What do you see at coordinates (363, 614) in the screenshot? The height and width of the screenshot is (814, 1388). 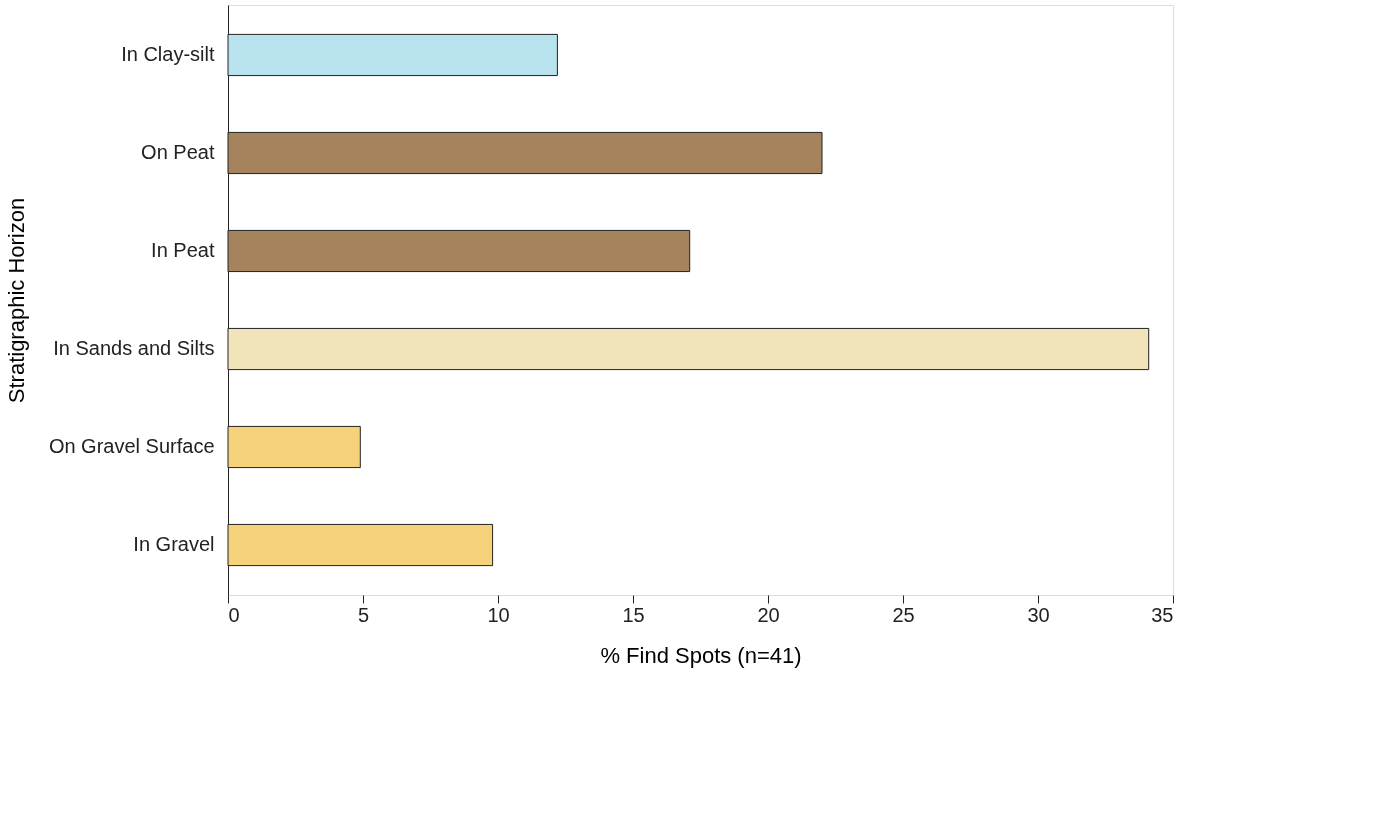 I see `x-tick-label: 5` at bounding box center [363, 614].